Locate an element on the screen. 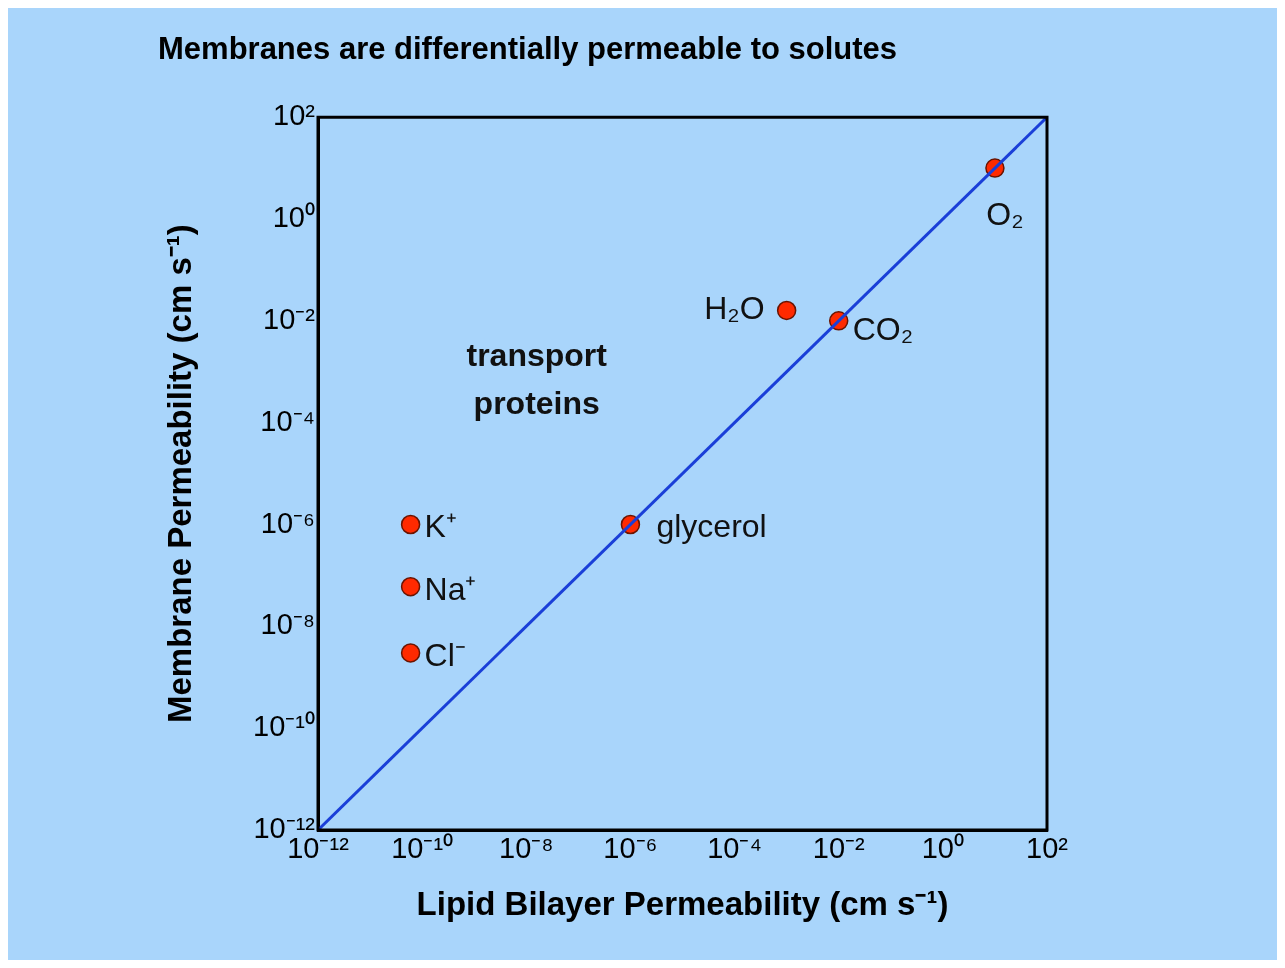 The image size is (1285, 968). chart-title: Membranes are differentially permeable to solutes is located at coordinates (528, 49).